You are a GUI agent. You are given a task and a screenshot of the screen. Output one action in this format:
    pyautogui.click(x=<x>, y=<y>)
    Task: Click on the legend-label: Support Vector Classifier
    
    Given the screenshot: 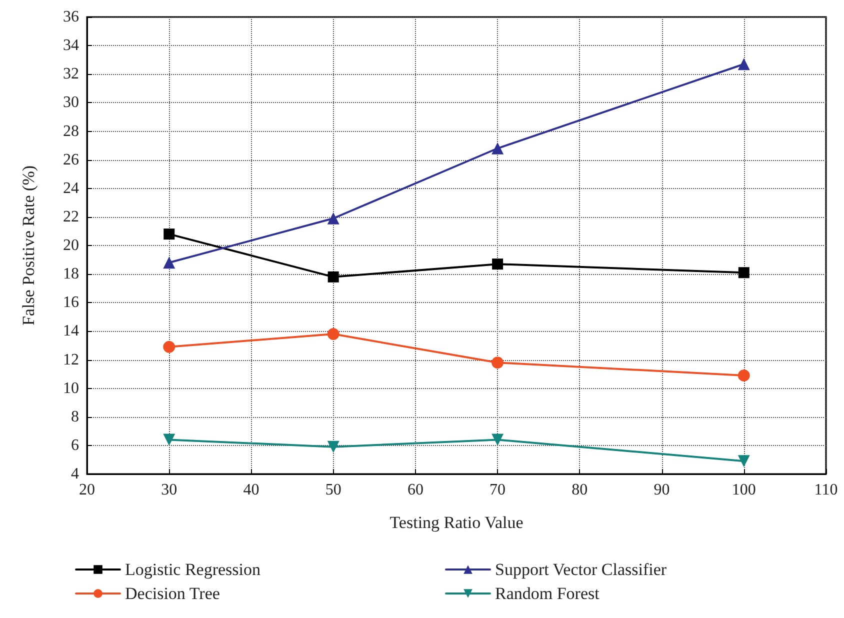 What is the action you would take?
    pyautogui.click(x=581, y=569)
    